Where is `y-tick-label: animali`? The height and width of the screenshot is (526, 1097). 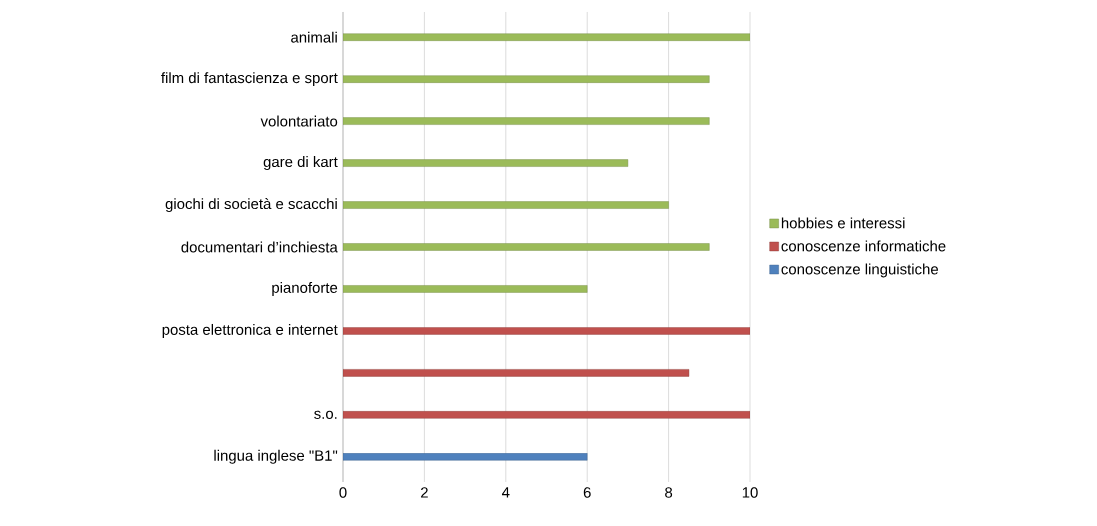 y-tick-label: animali is located at coordinates (314, 37).